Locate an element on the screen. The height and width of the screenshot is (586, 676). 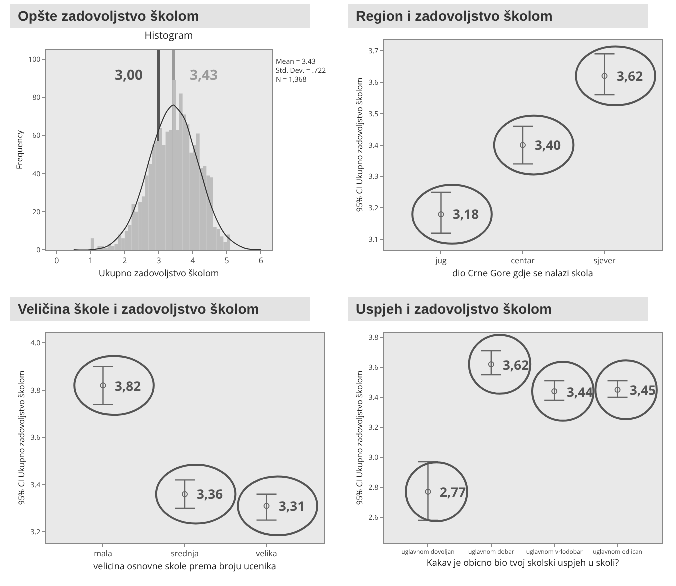
x-tick-label: srednja is located at coordinates (185, 554).